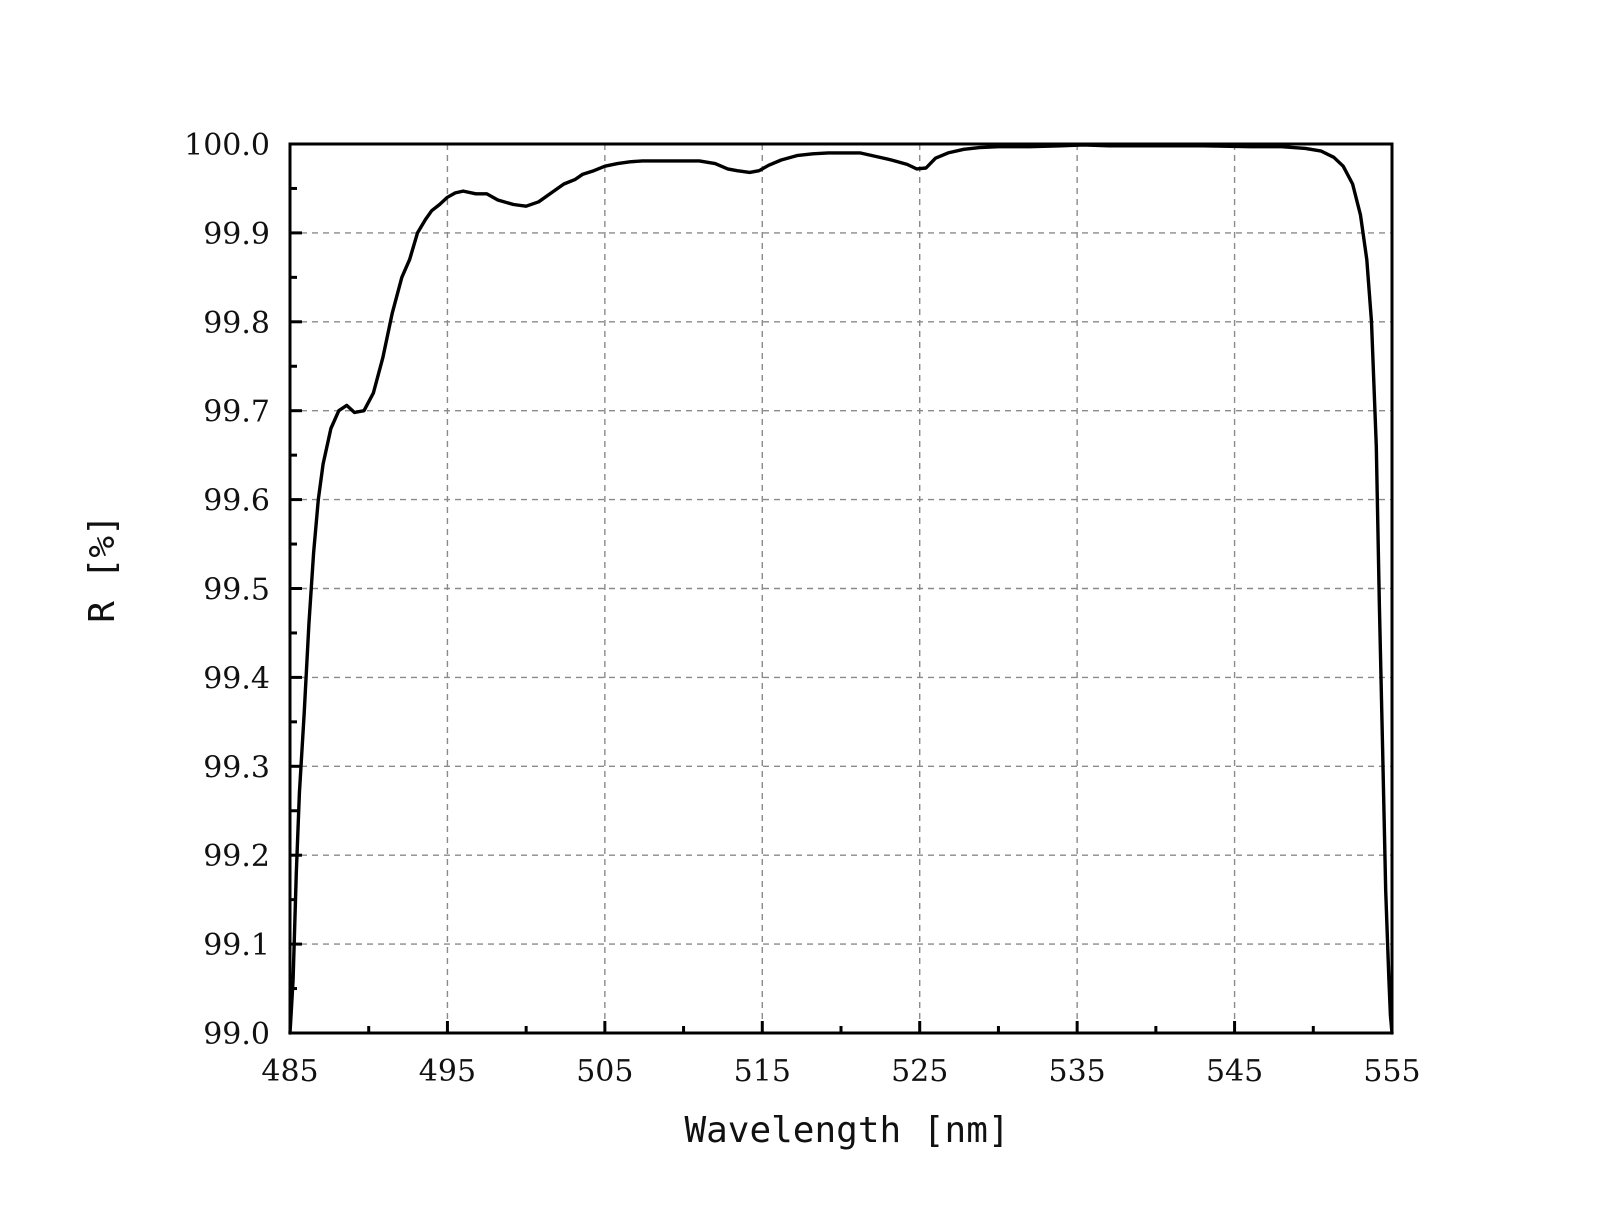 The height and width of the screenshot is (1231, 1608). What do you see at coordinates (102, 568) in the screenshot?
I see `y-axis-label: R [%]` at bounding box center [102, 568].